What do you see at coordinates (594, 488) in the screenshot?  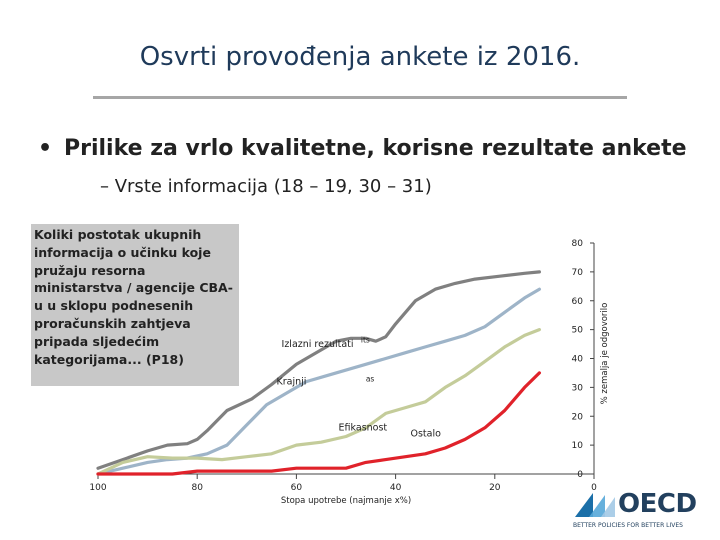 I see `x-tick-label: 0` at bounding box center [594, 488].